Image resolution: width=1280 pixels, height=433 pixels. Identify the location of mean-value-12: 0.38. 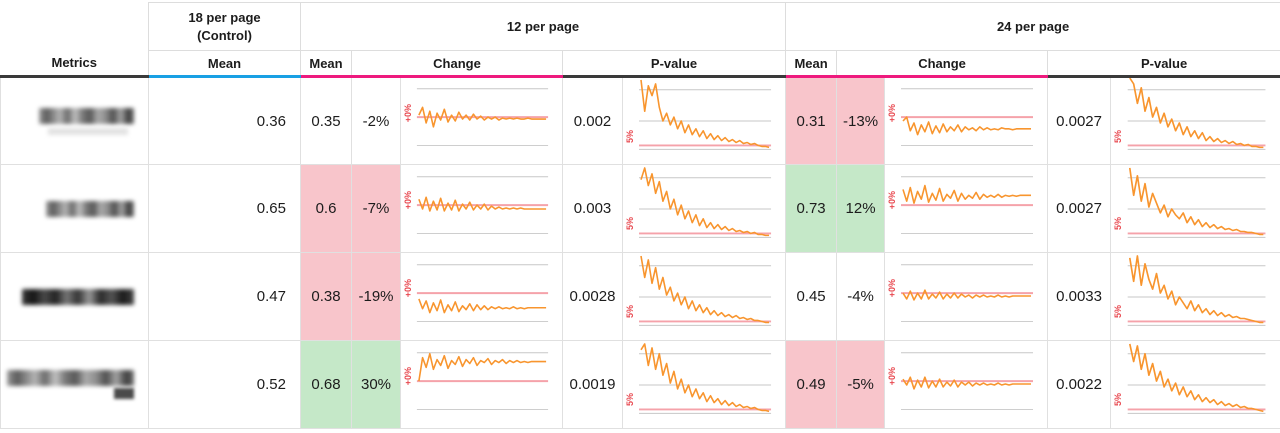
(326, 297).